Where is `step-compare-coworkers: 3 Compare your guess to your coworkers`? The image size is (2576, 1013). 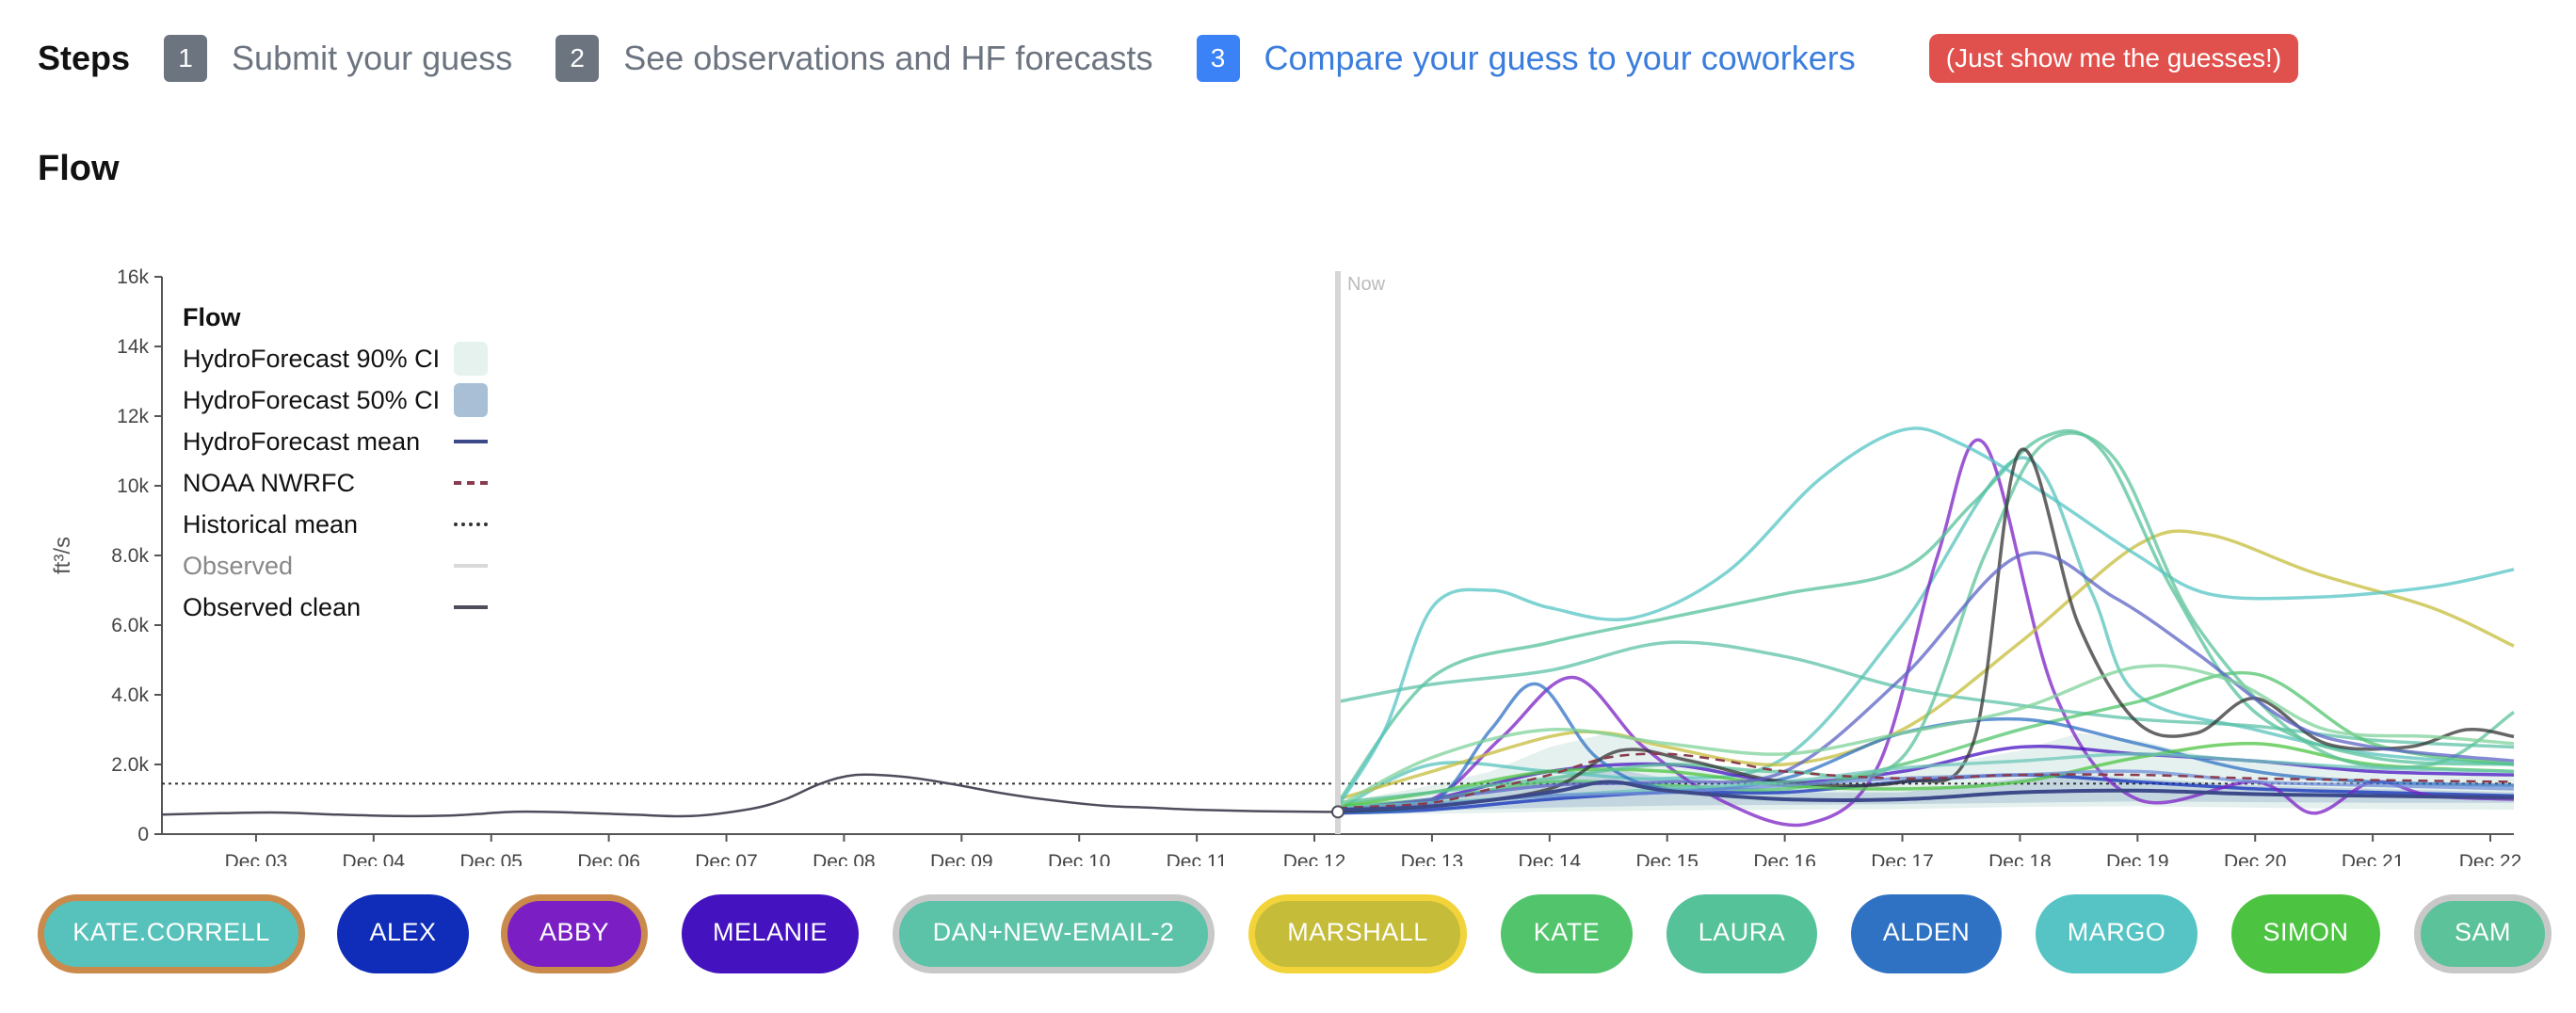 step-compare-coworkers: 3 Compare your guess to your coworkers is located at coordinates (1526, 58).